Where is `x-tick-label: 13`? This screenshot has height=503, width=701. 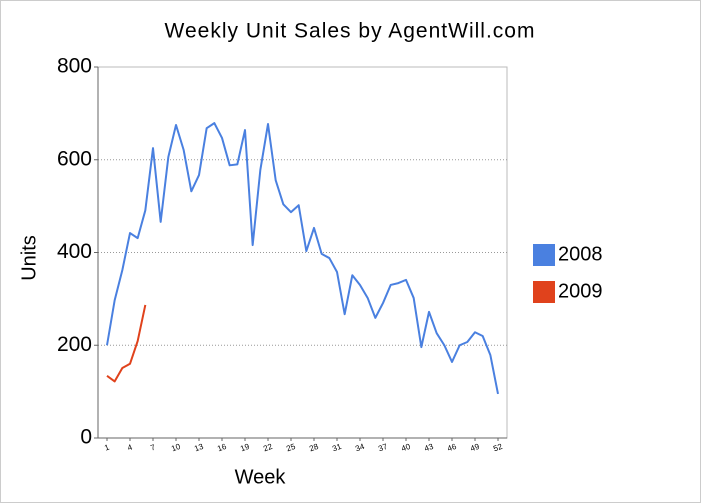 x-tick-label: 13 is located at coordinates (199, 448).